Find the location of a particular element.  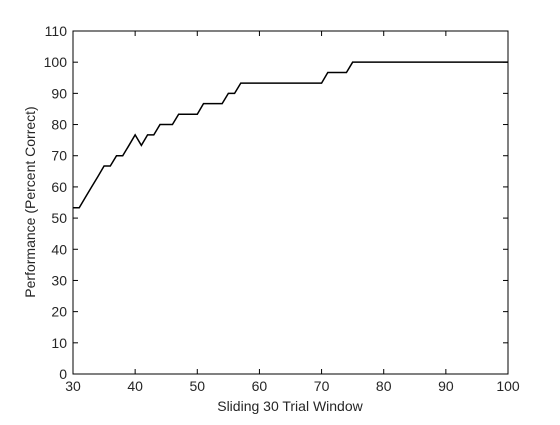

y-tick-label: 40 is located at coordinates (59, 249).